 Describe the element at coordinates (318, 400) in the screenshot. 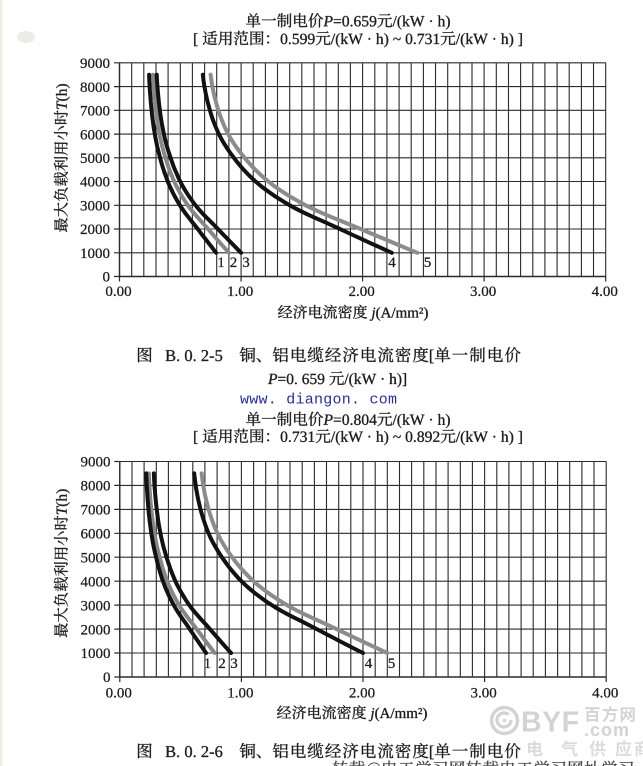

I see `svg-text: www. diangon. com` at that location.